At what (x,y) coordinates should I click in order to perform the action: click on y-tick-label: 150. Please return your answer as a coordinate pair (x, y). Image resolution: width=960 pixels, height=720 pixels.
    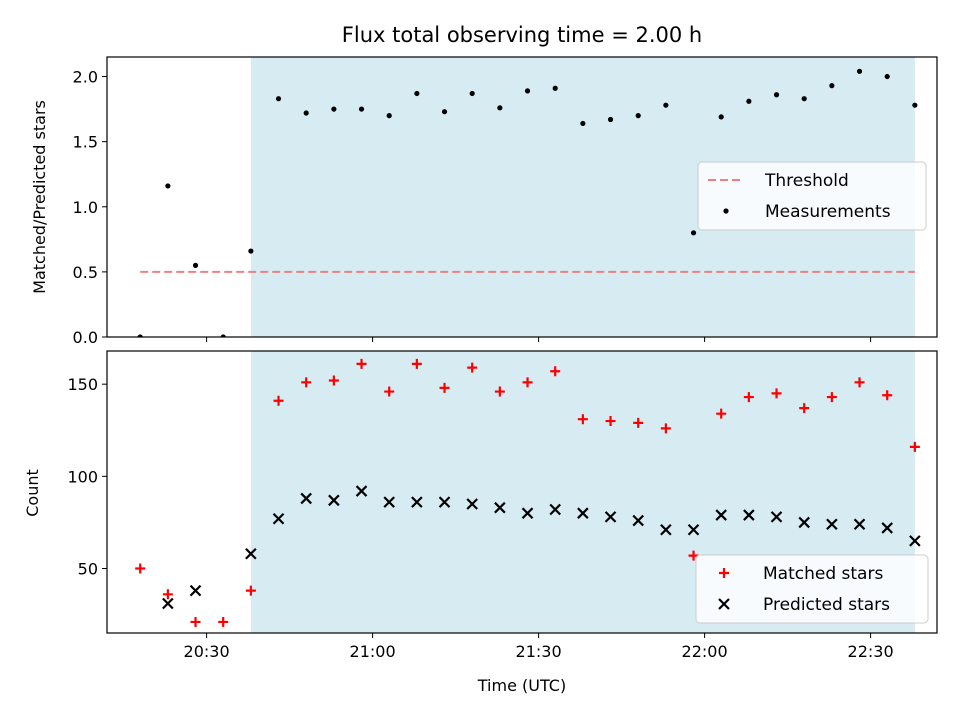
    Looking at the image, I should click on (82, 384).